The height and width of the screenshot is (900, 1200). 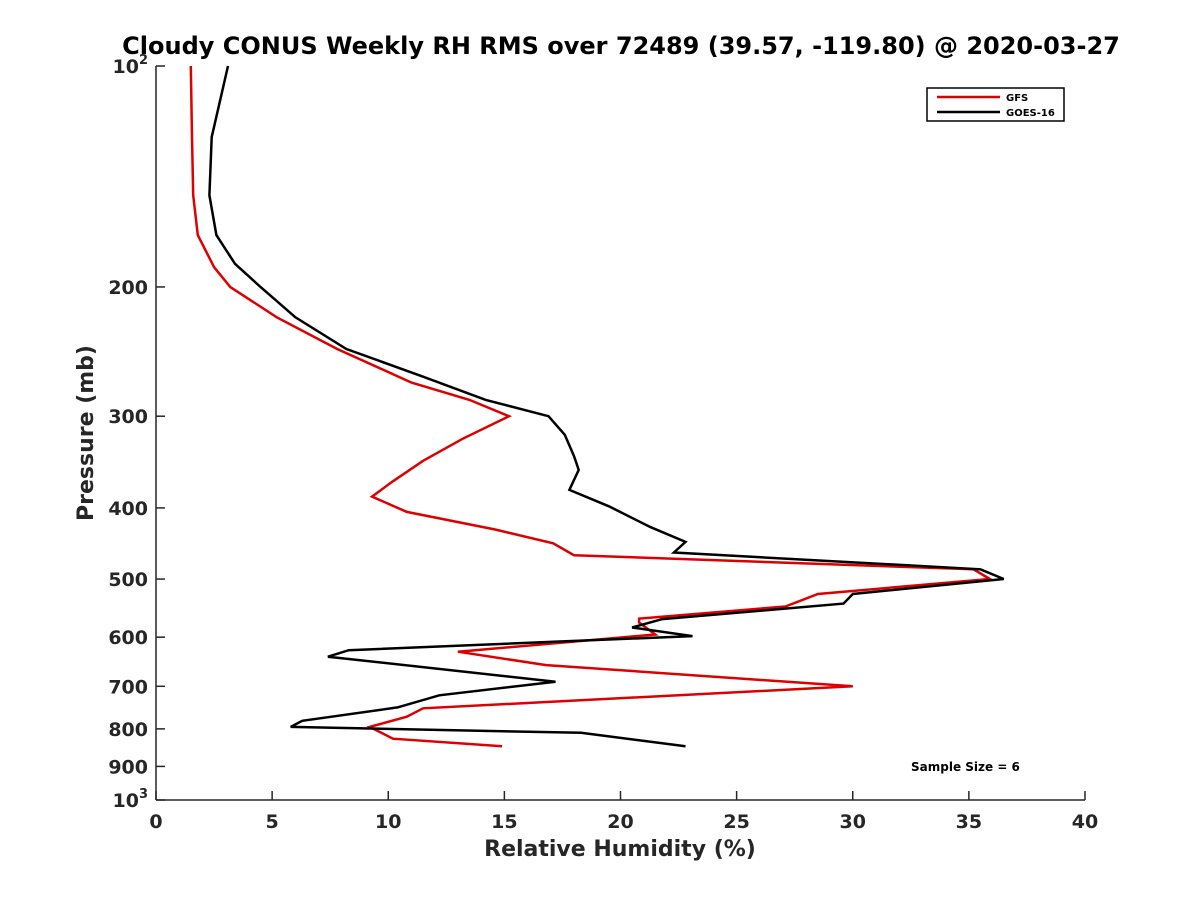 I want to click on x-tick-label: 0, so click(x=155, y=822).